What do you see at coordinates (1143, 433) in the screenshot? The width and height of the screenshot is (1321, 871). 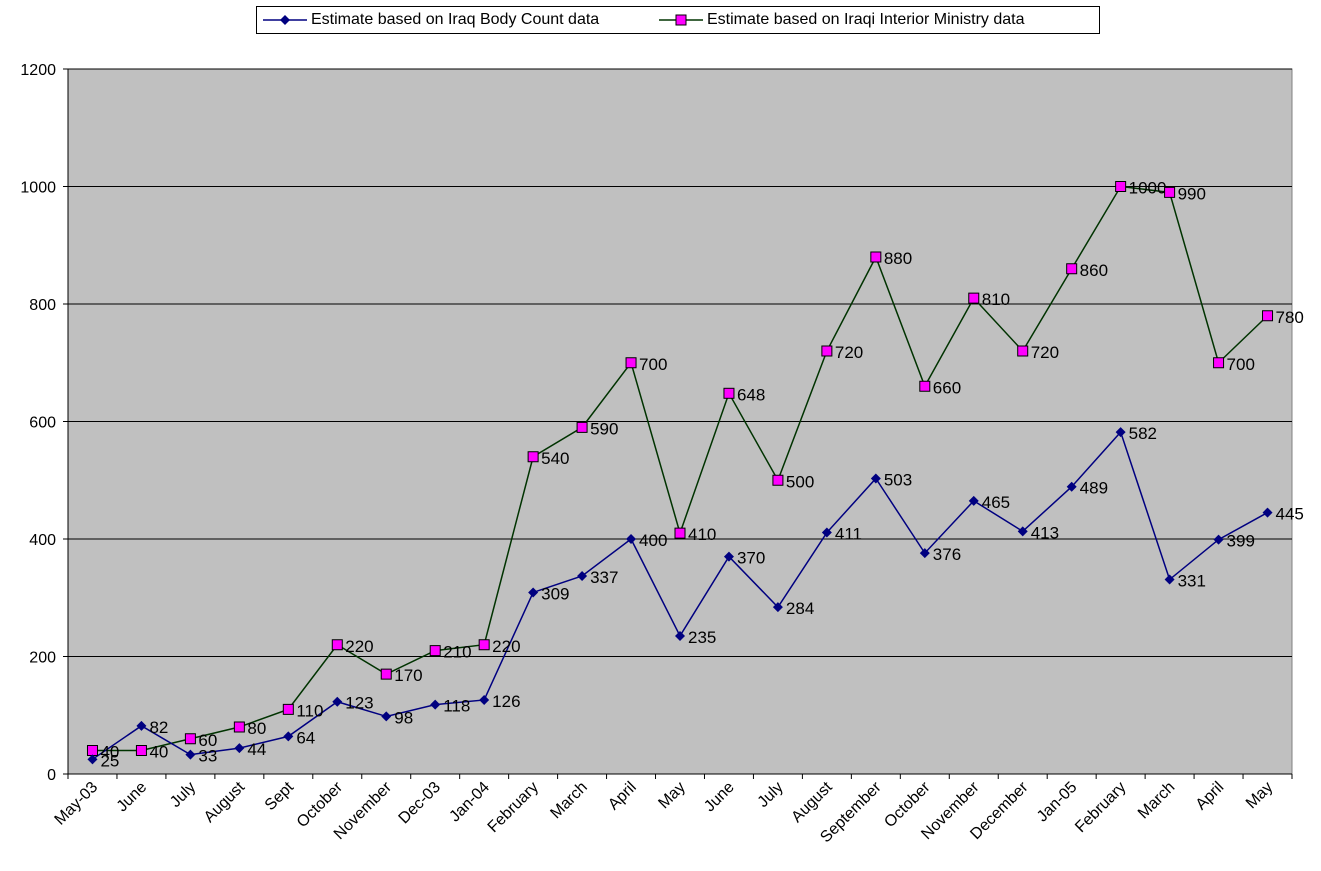 I see `data-label-series-1: 582` at bounding box center [1143, 433].